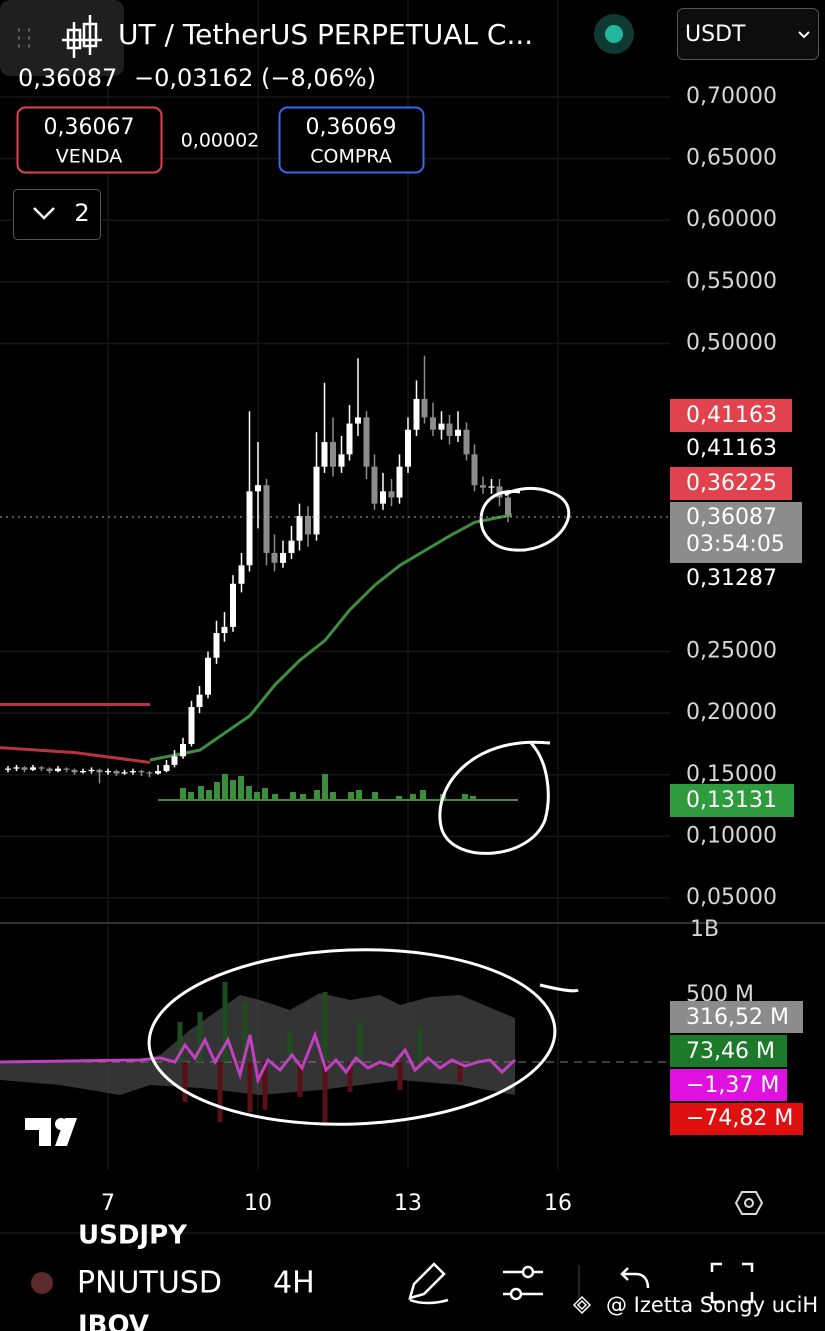 This screenshot has height=1331, width=825. Describe the element at coordinates (322, 1093) in the screenshot. I see `indicator-histogram-down` at that location.